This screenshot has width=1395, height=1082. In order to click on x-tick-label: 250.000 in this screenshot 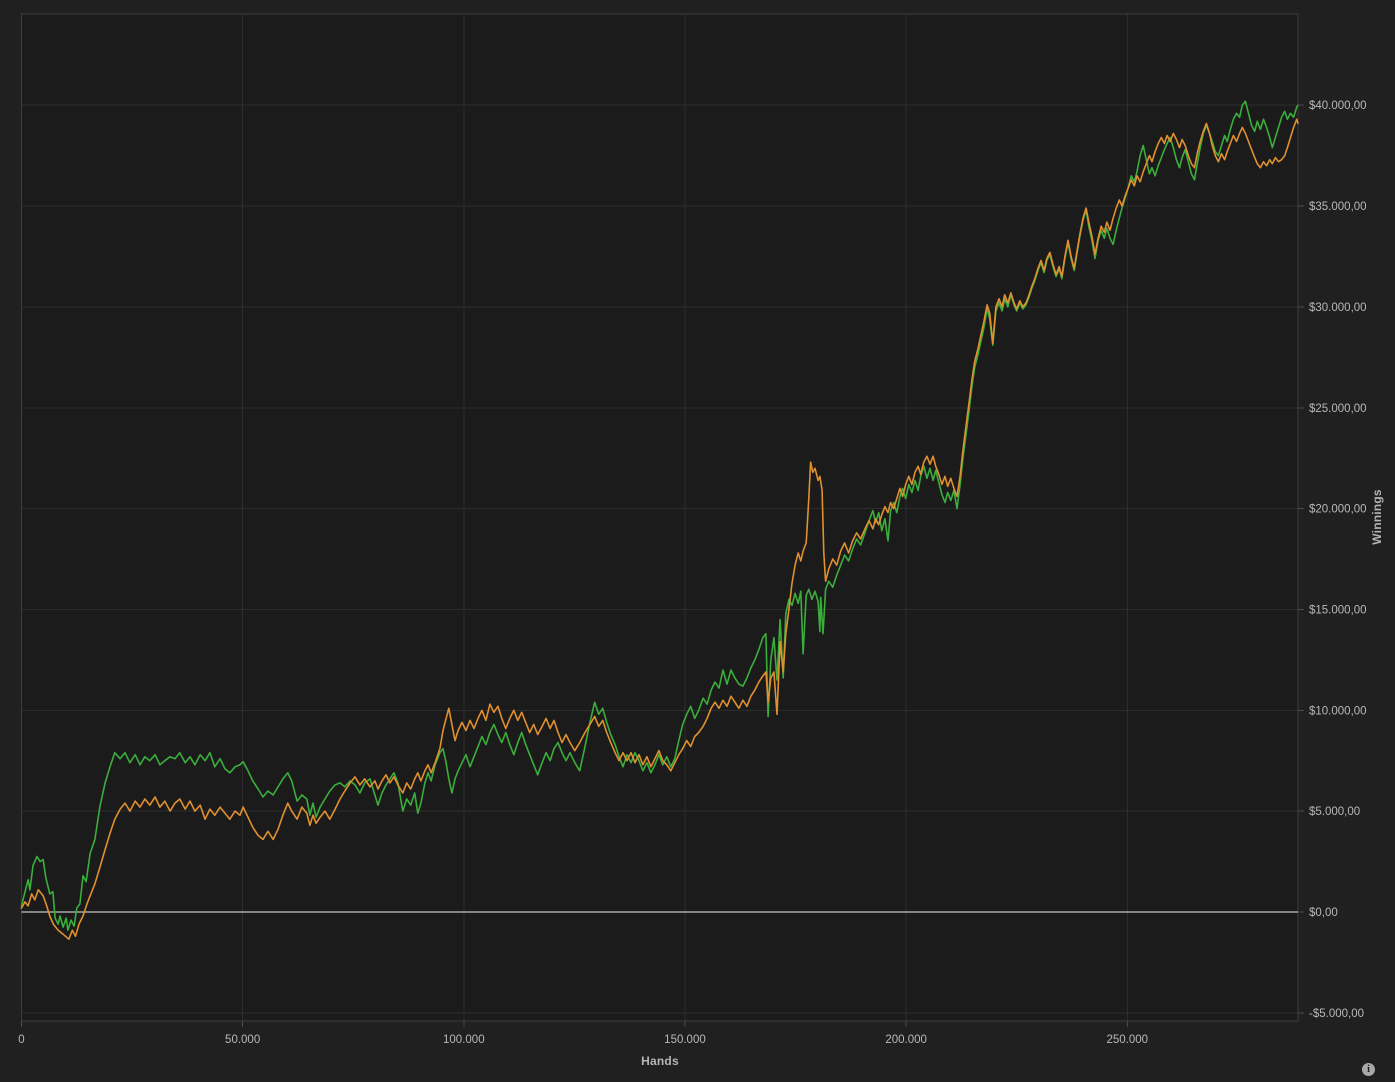, I will do `click(1127, 1040)`.